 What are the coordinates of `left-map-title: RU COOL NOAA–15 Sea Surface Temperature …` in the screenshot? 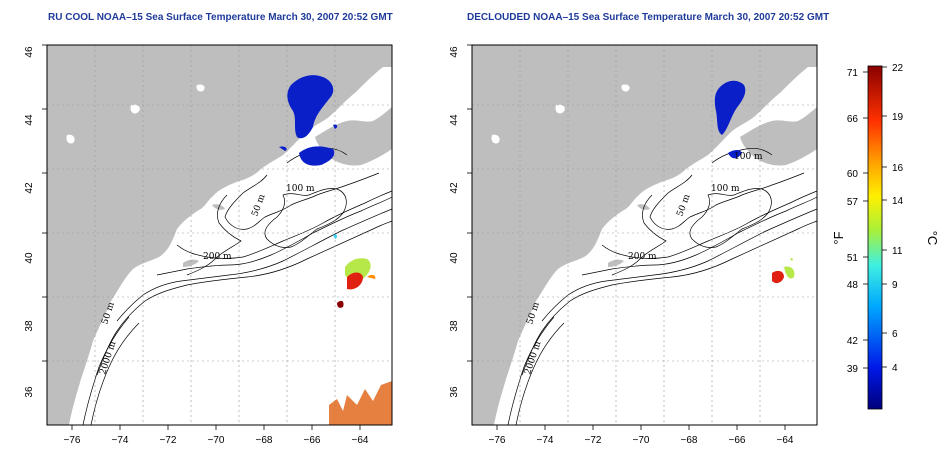 It's located at (220, 17).